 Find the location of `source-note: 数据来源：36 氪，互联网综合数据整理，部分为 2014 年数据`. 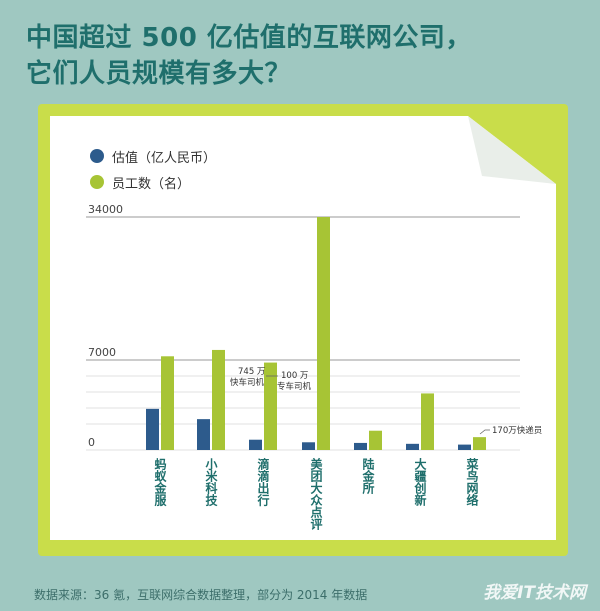

source-note: 数据来源：36 氪，互联网综合数据整理，部分为 2014 年数据 is located at coordinates (201, 595).